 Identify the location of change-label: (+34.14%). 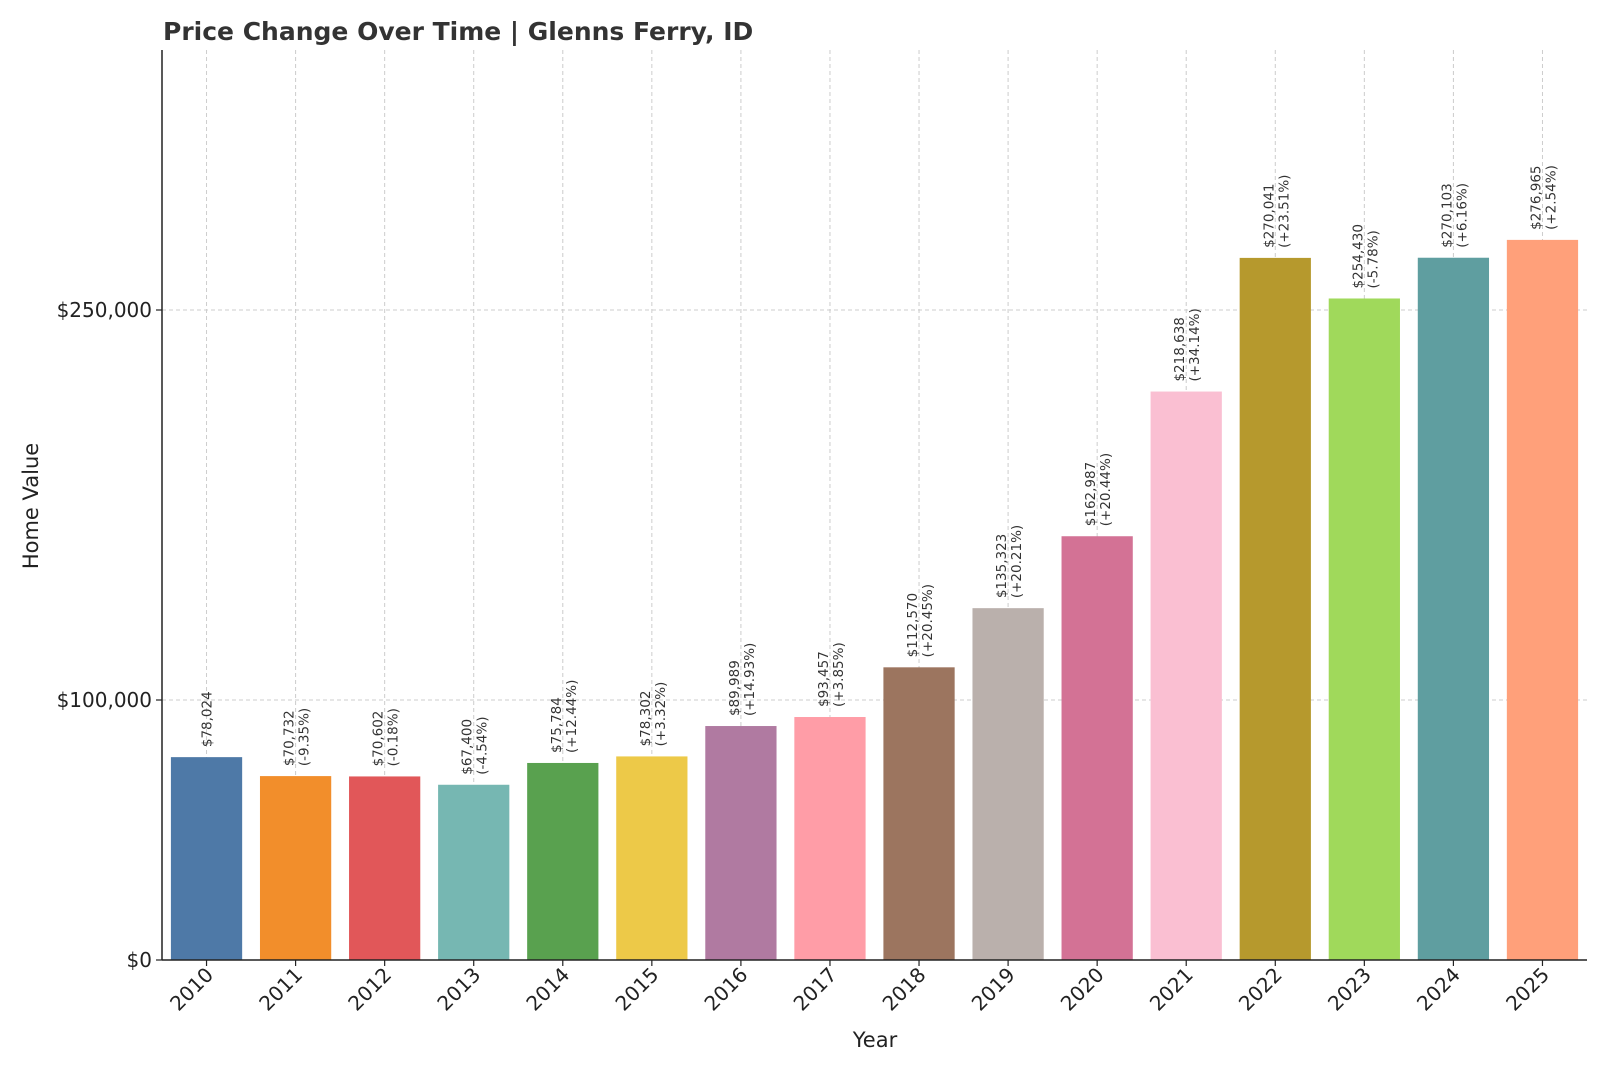
(1195, 344).